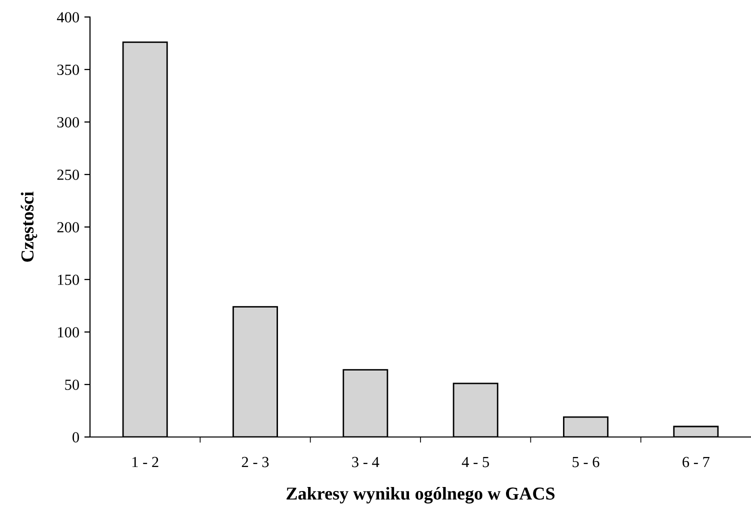 This screenshot has height=508, width=751. Describe the element at coordinates (68, 175) in the screenshot. I see `y-tick-label: 250` at that location.